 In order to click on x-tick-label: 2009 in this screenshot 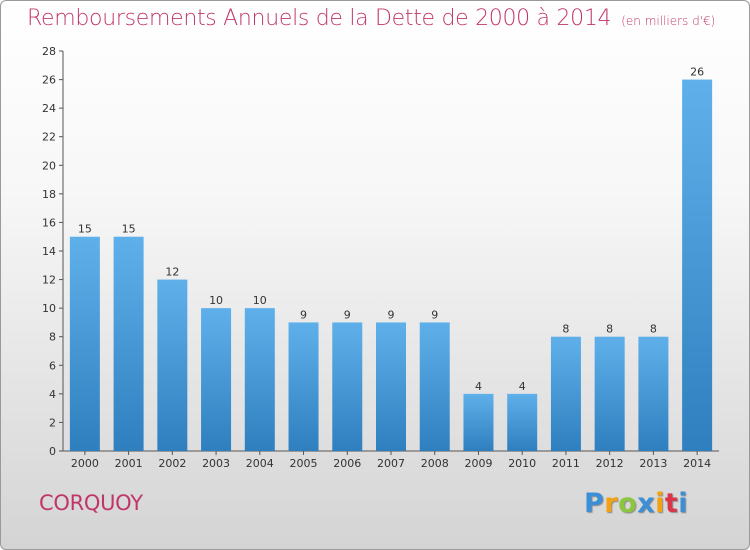, I will do `click(478, 463)`.